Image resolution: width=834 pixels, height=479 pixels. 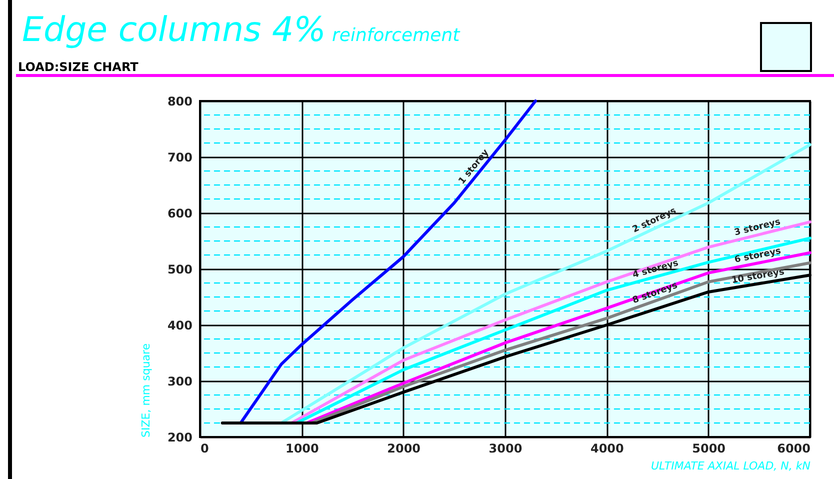 I want to click on text: LOAD:SIZE CHART, so click(x=78, y=67).